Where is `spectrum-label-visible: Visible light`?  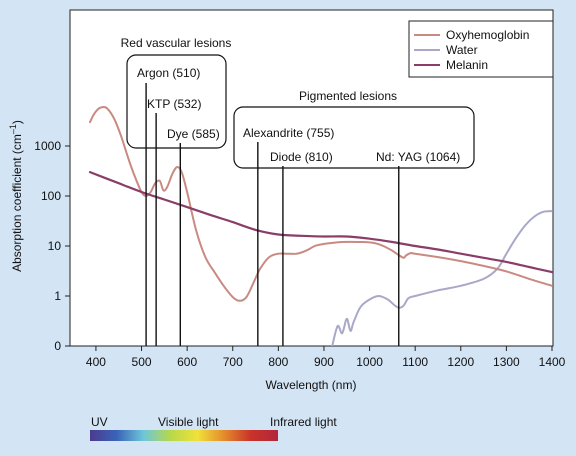
spectrum-label-visible: Visible light is located at coordinates (188, 422).